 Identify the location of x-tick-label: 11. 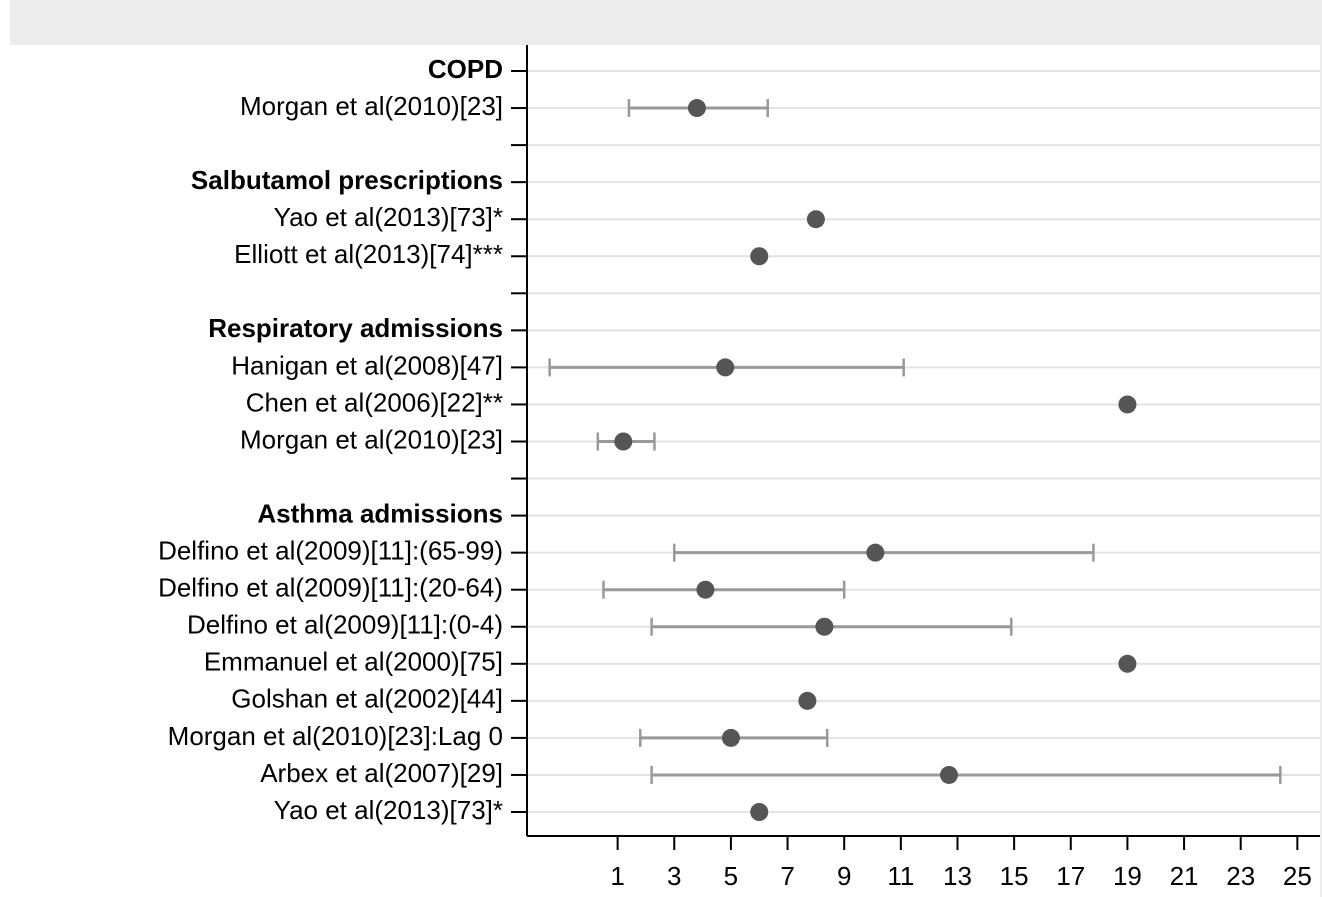
(900, 876).